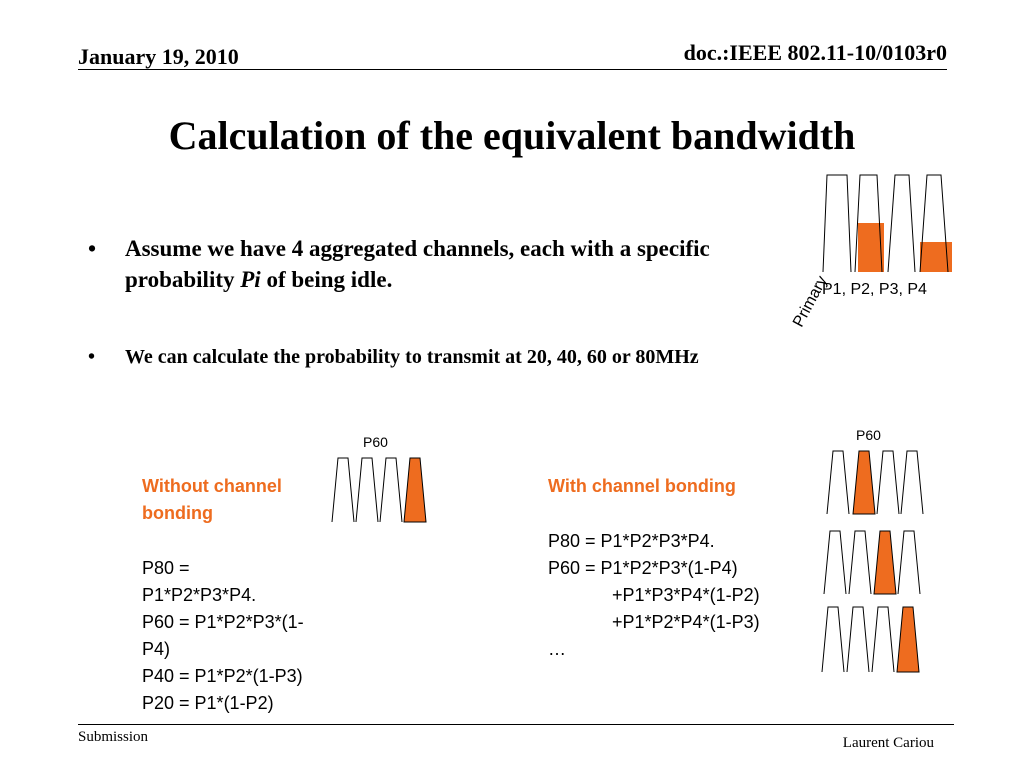  What do you see at coordinates (326, 279) in the screenshot?
I see `bullet-1-text-end: of being idle.` at bounding box center [326, 279].